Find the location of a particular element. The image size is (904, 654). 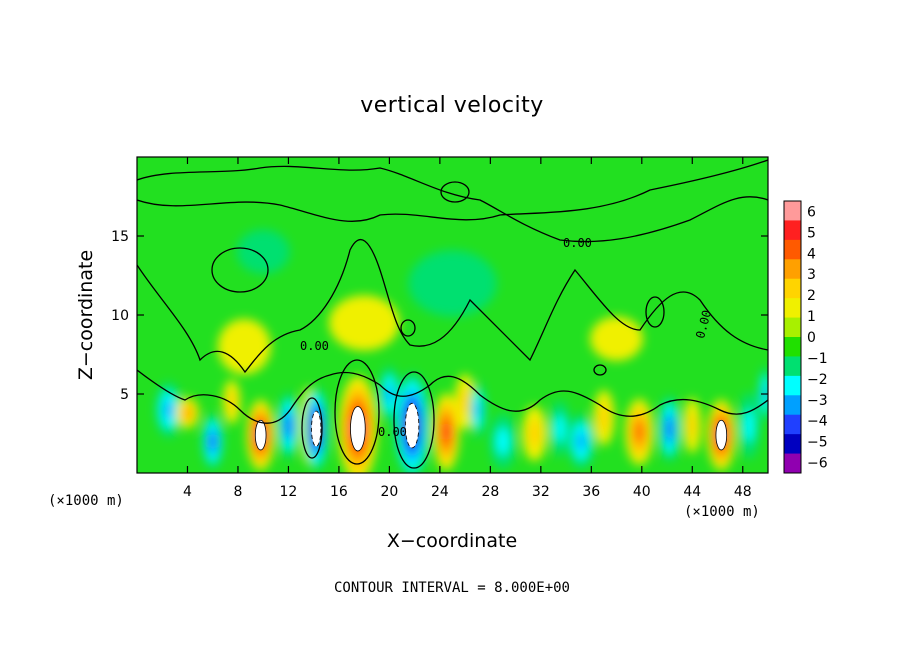

y-tick-label: 15 is located at coordinates (120, 237).